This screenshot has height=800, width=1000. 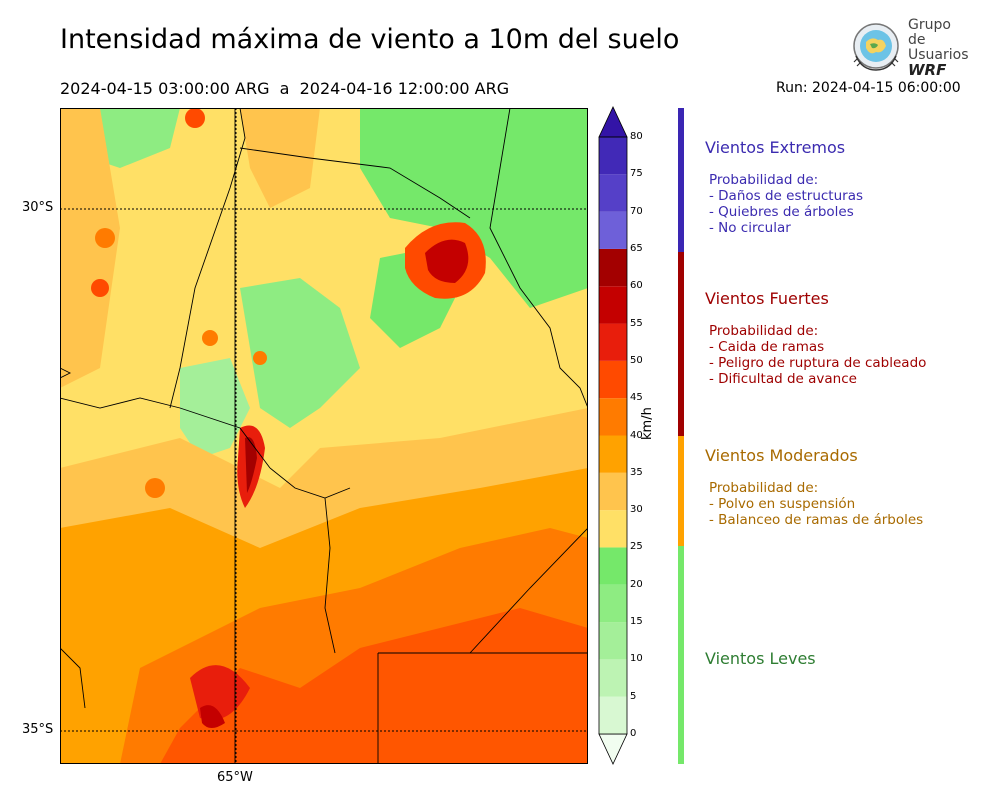 What do you see at coordinates (781, 455) in the screenshot?
I see `cat-moderados-title: Vientos Moderados` at bounding box center [781, 455].